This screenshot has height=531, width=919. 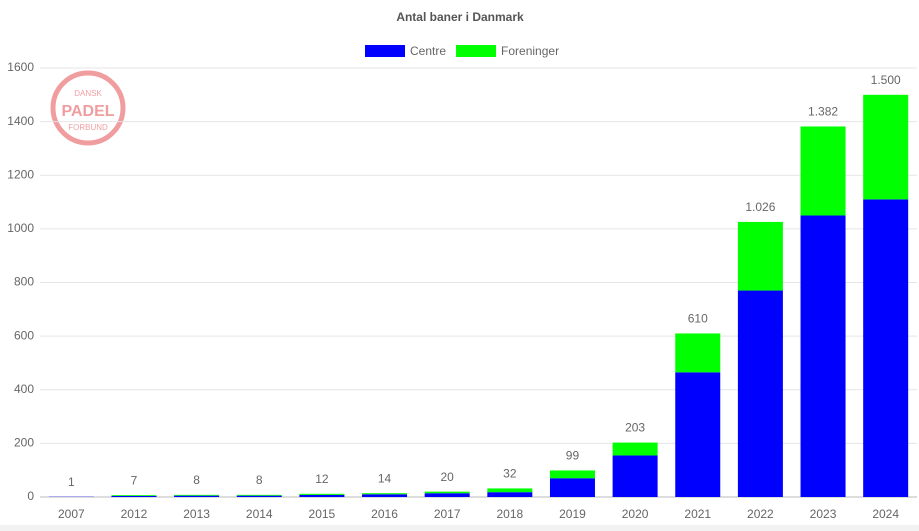 I want to click on x-tick-label: 2016, so click(x=384, y=514).